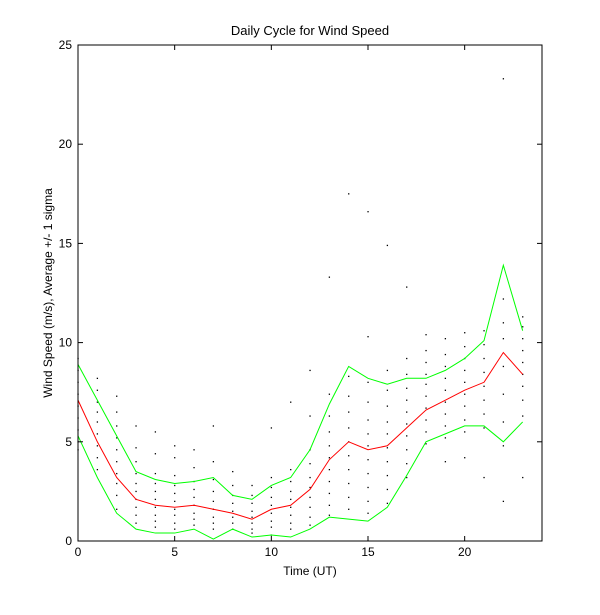 This screenshot has width=600, height=615. Describe the element at coordinates (48, 293) in the screenshot. I see `y-axis-label: Wind Speed (m/s), Average +/- 1 sigma` at that location.